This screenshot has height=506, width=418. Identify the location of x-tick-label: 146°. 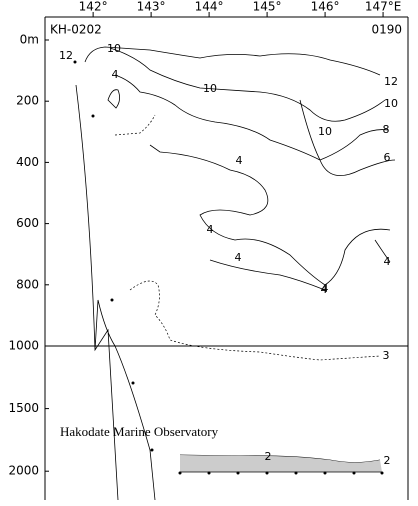
(325, 7).